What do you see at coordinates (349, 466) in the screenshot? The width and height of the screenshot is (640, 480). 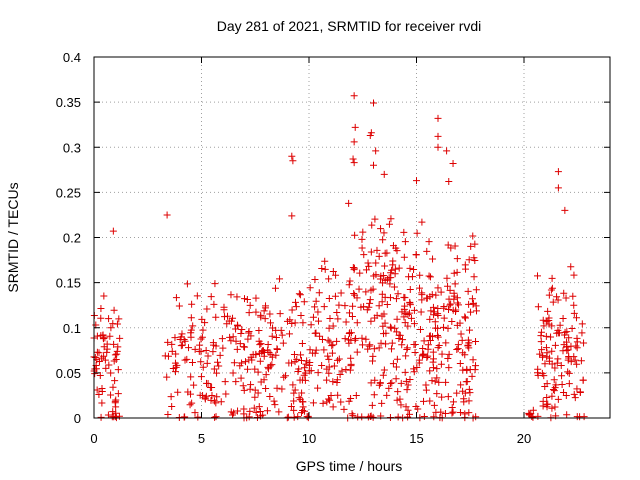 I see `x-axis-label: GPS time / hours` at bounding box center [349, 466].